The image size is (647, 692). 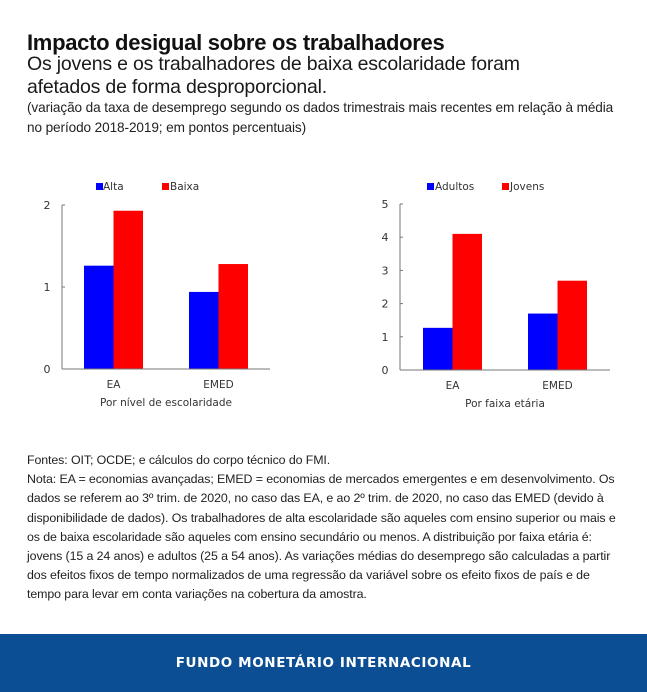 I want to click on chart2-category-label-0: EA, so click(x=453, y=386).